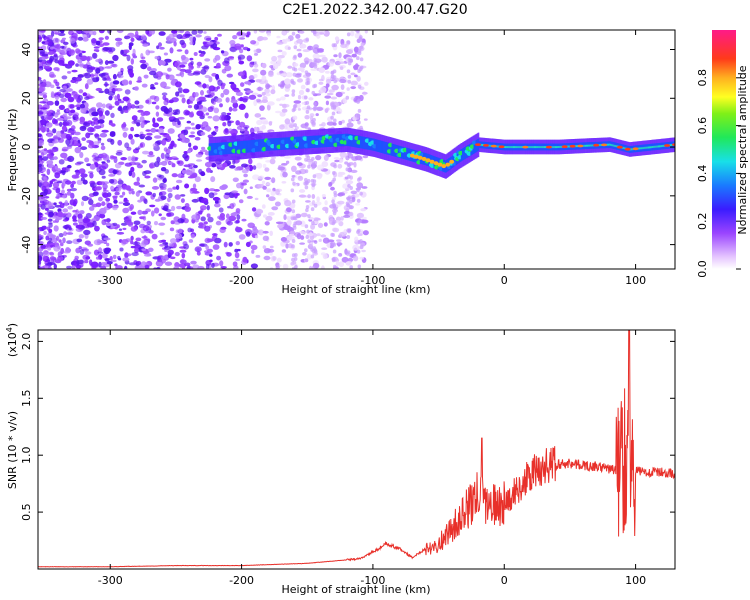  I want to click on spectrogram-y-tick-label: 40, so click(26, 50).